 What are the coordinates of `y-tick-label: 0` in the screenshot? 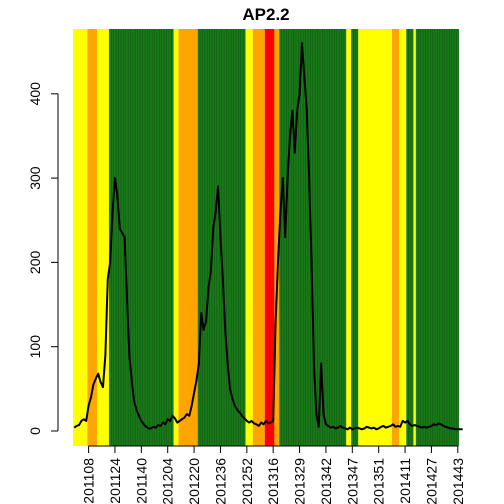 It's located at (35, 431).